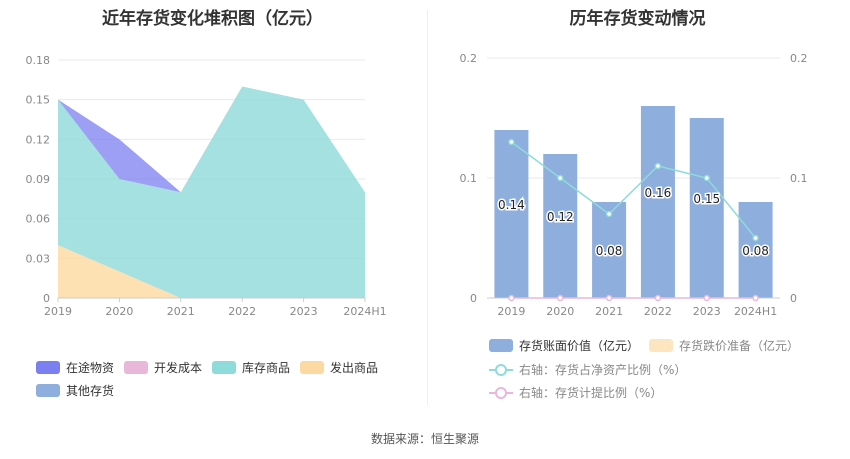  Describe the element at coordinates (579, 346) in the screenshot. I see `legend-label-book-value: 存货账面价值（亿元）` at that location.